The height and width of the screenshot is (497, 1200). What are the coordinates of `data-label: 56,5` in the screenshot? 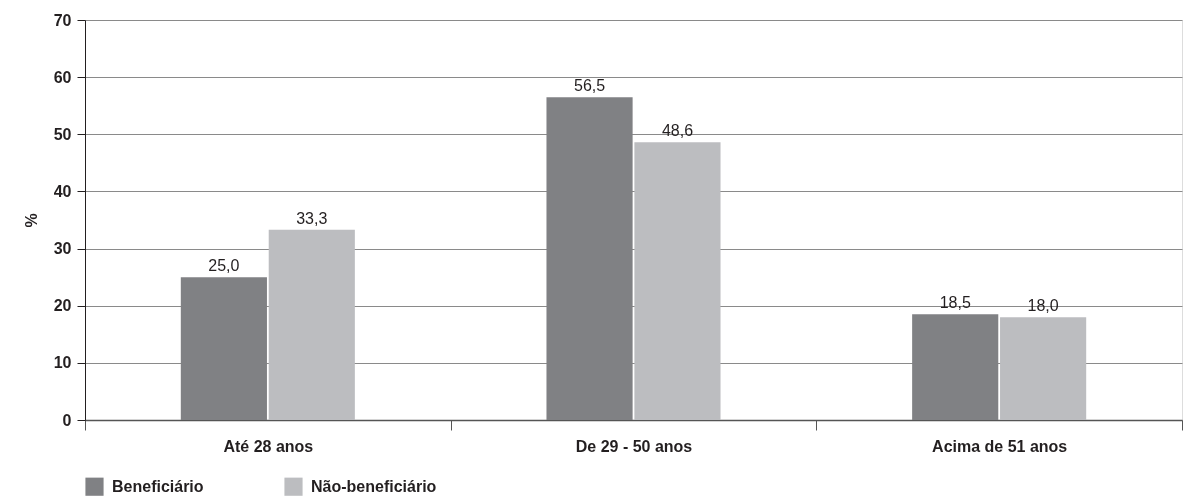 It's located at (589, 86).